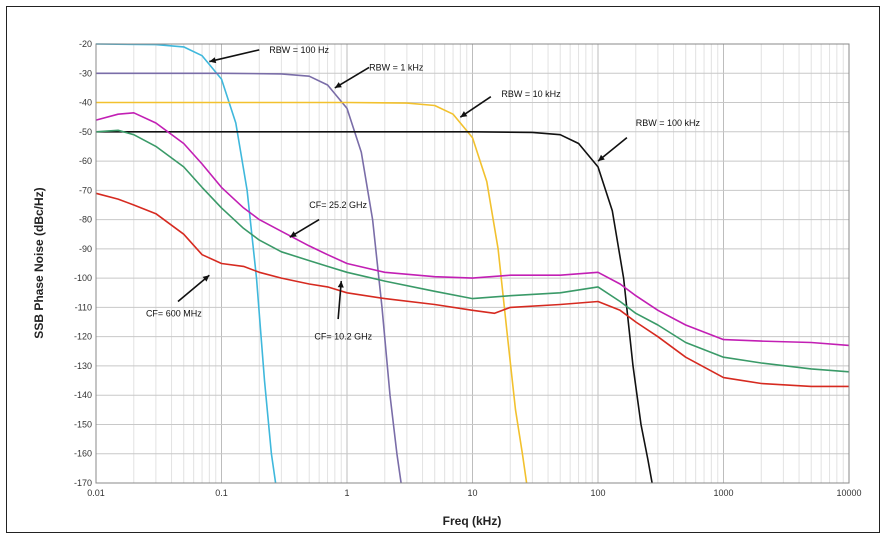 This screenshot has width=884, height=537. I want to click on annotation-label: CF= 10.2 GHz, so click(343, 337).